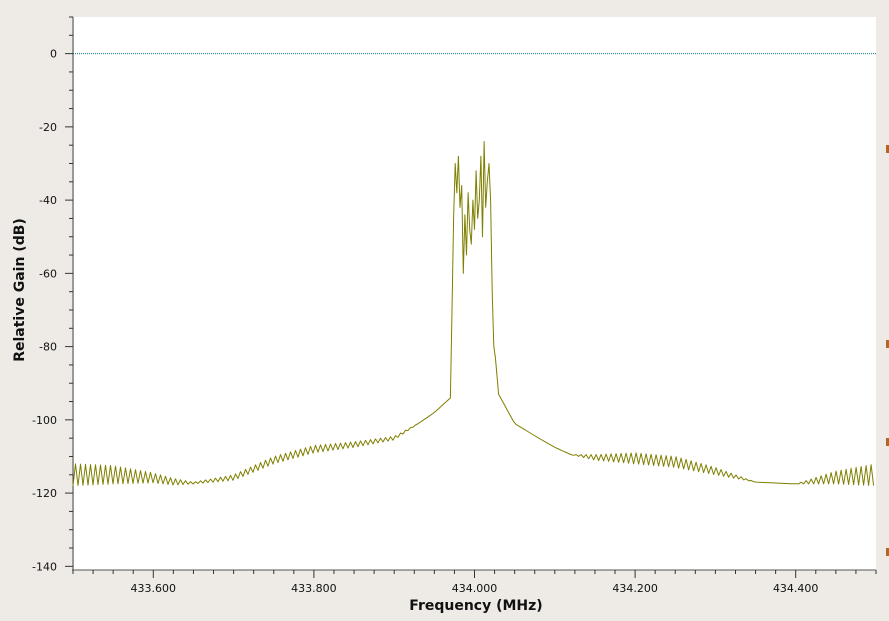 The width and height of the screenshot is (889, 621). I want to click on y-tick-label: 0, so click(53, 54).